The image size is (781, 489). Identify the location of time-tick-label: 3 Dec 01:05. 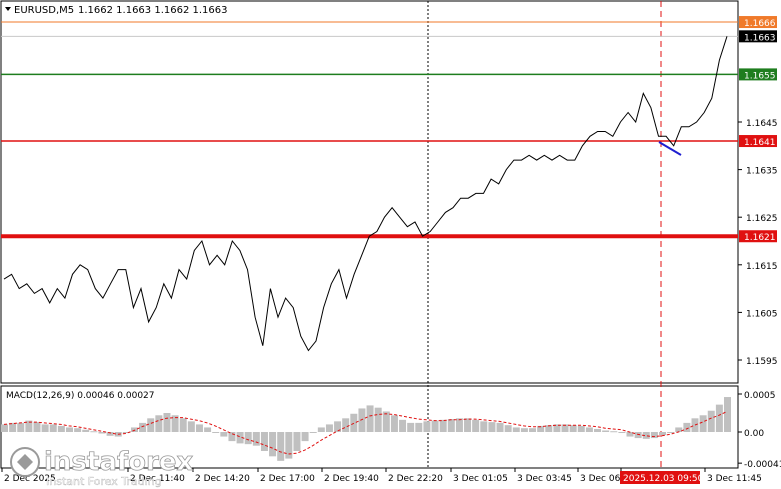
(480, 479).